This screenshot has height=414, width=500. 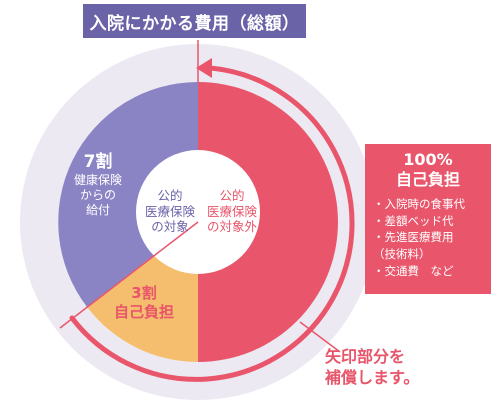 What do you see at coordinates (232, 195) in the screenshot?
I see `not-covered-line-1: 公的` at bounding box center [232, 195].